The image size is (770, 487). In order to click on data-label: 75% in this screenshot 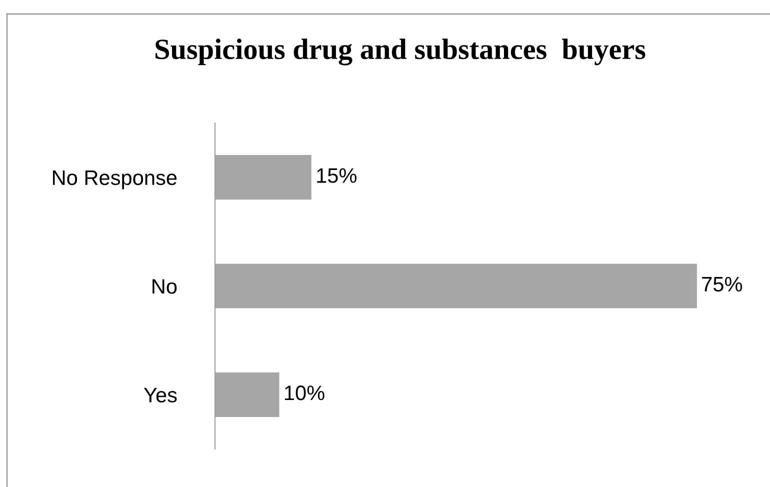, I will do `click(722, 284)`.